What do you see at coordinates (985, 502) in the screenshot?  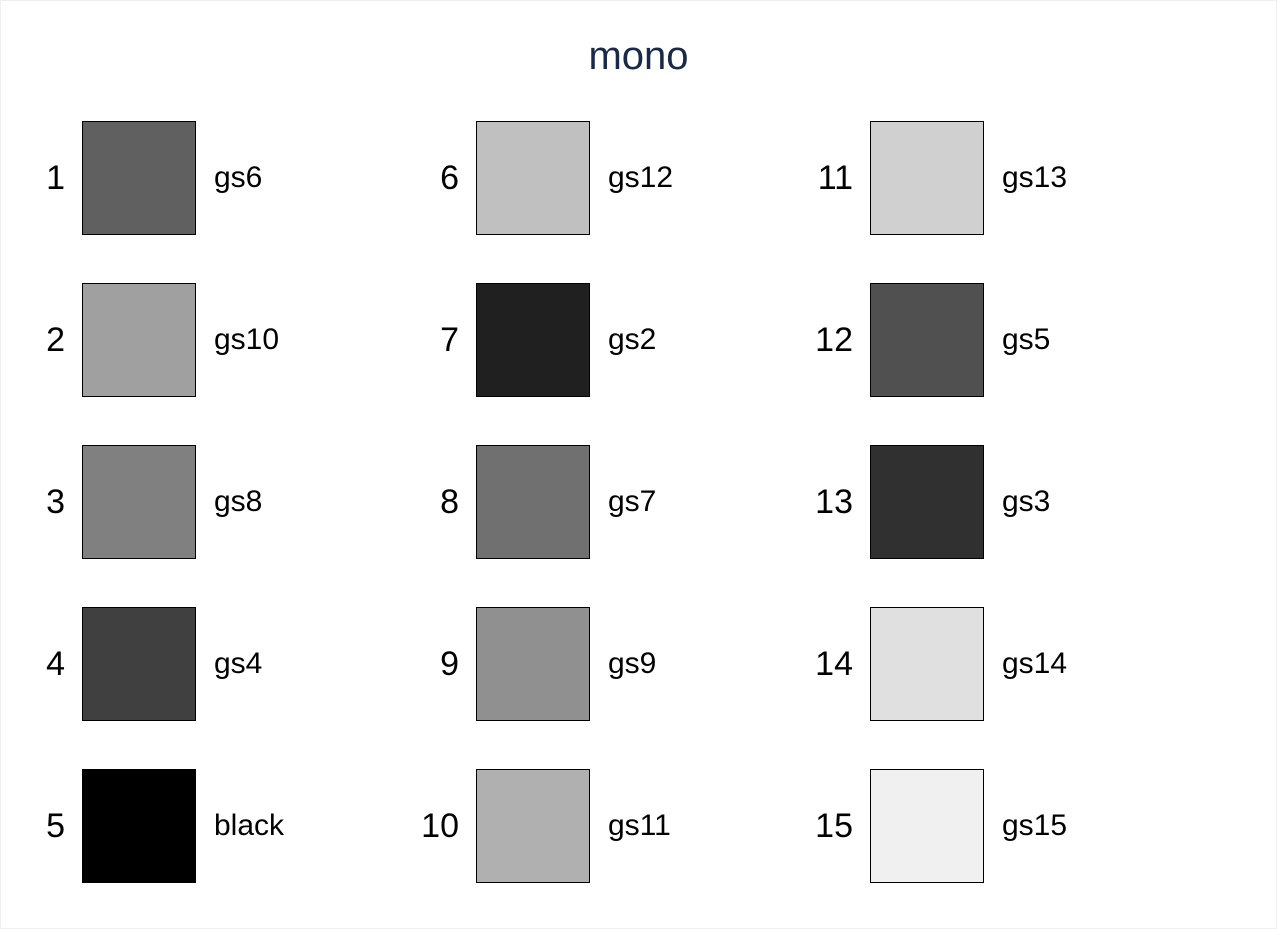 I see `swatch-cell: 13 gs3` at bounding box center [985, 502].